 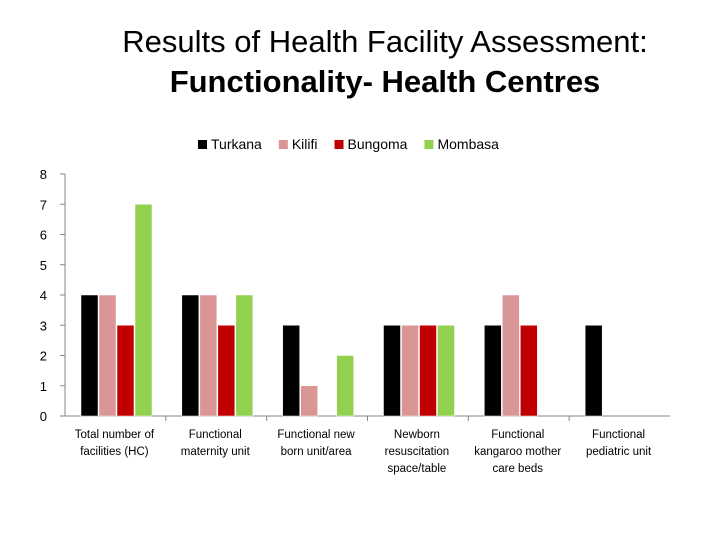 I want to click on x-category-label-line: Functional new, so click(x=316, y=435).